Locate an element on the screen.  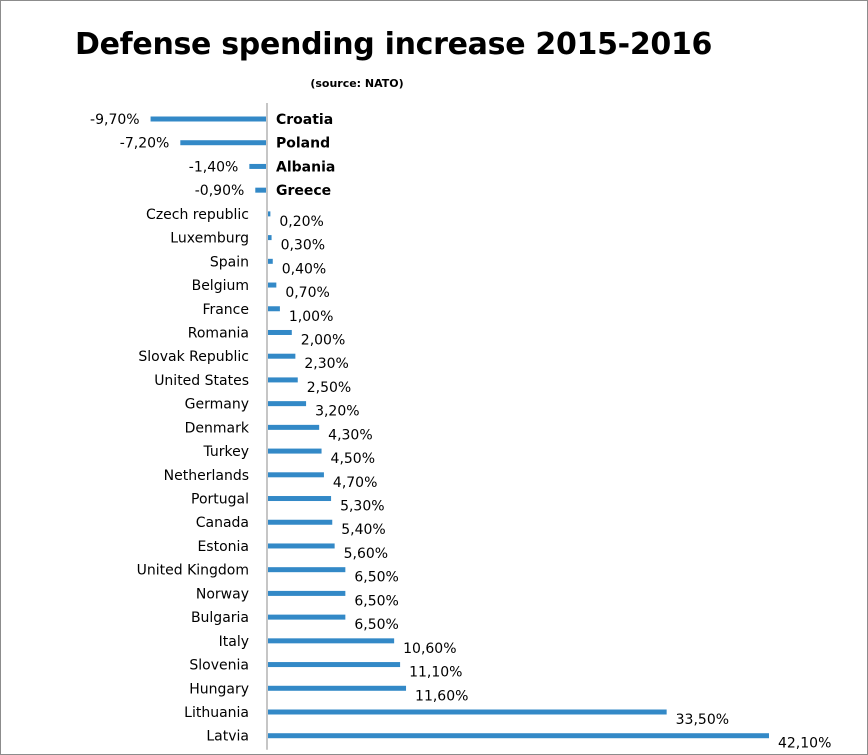
value-label: 0,20% is located at coordinates (301, 222).